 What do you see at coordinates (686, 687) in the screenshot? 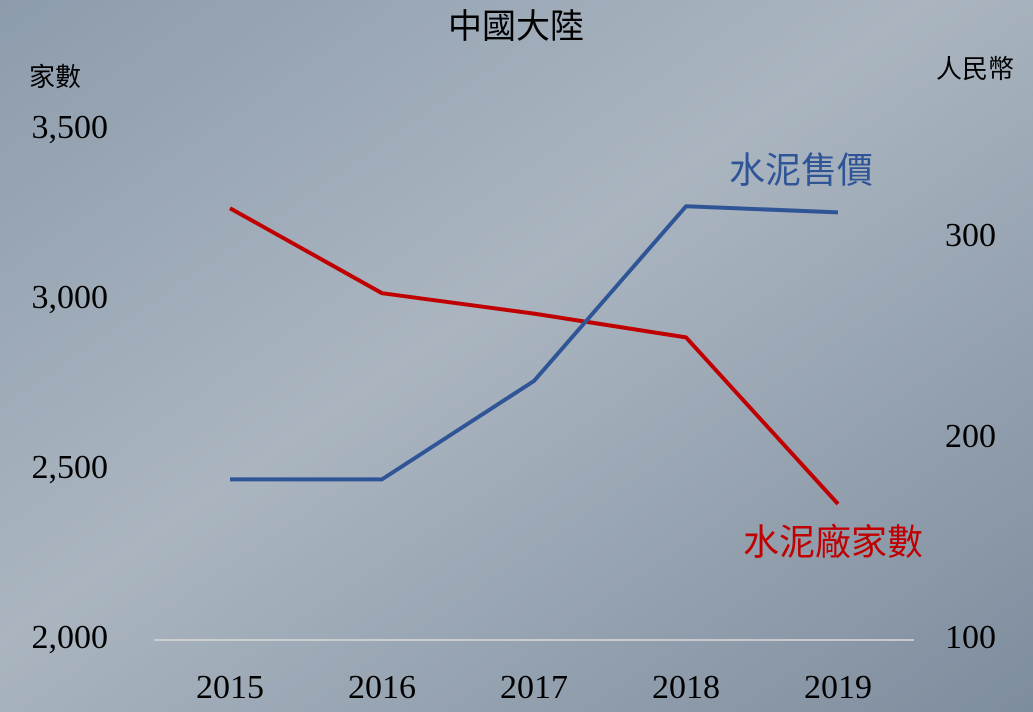
I see `x-tick-label: 2018` at bounding box center [686, 687].